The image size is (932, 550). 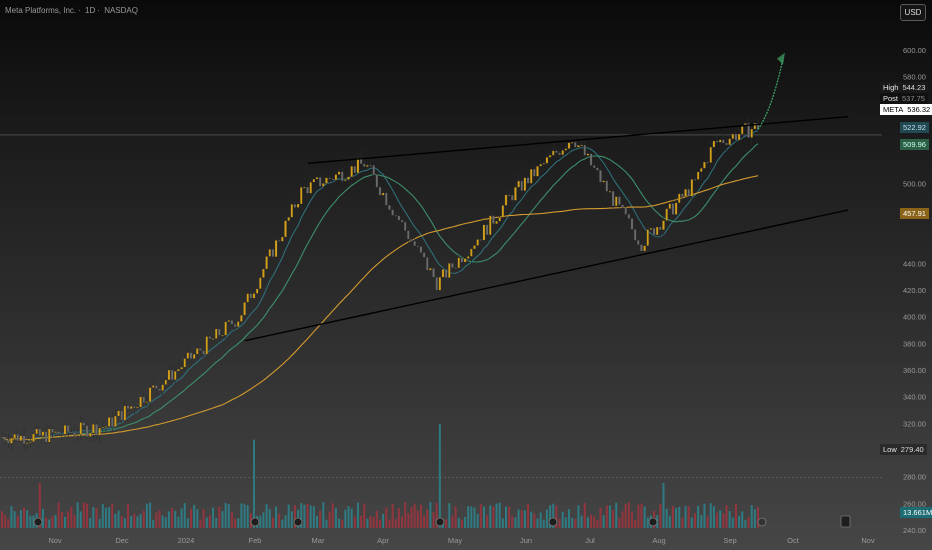 What do you see at coordinates (914, 263) in the screenshot?
I see `y-tick-label: 440.00` at bounding box center [914, 263].